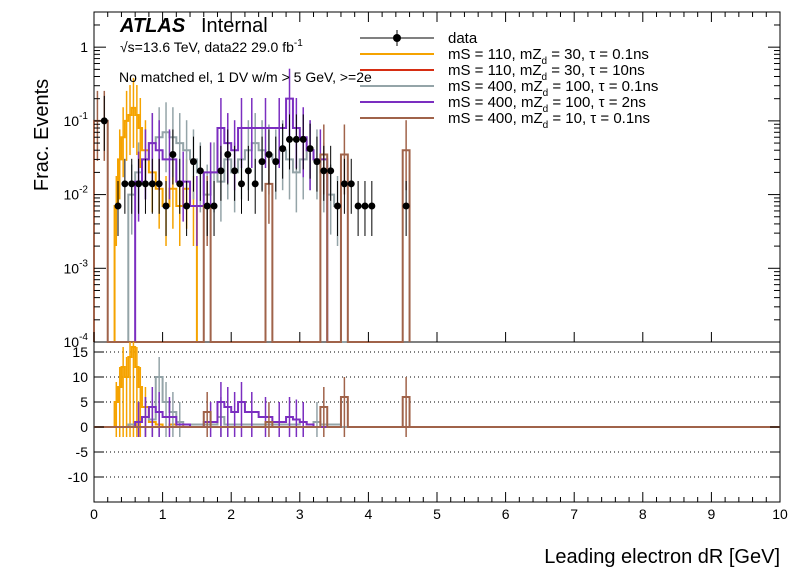 This screenshot has height=572, width=796. I want to click on ratio-y-tick-label-2: 0, so click(84, 427).